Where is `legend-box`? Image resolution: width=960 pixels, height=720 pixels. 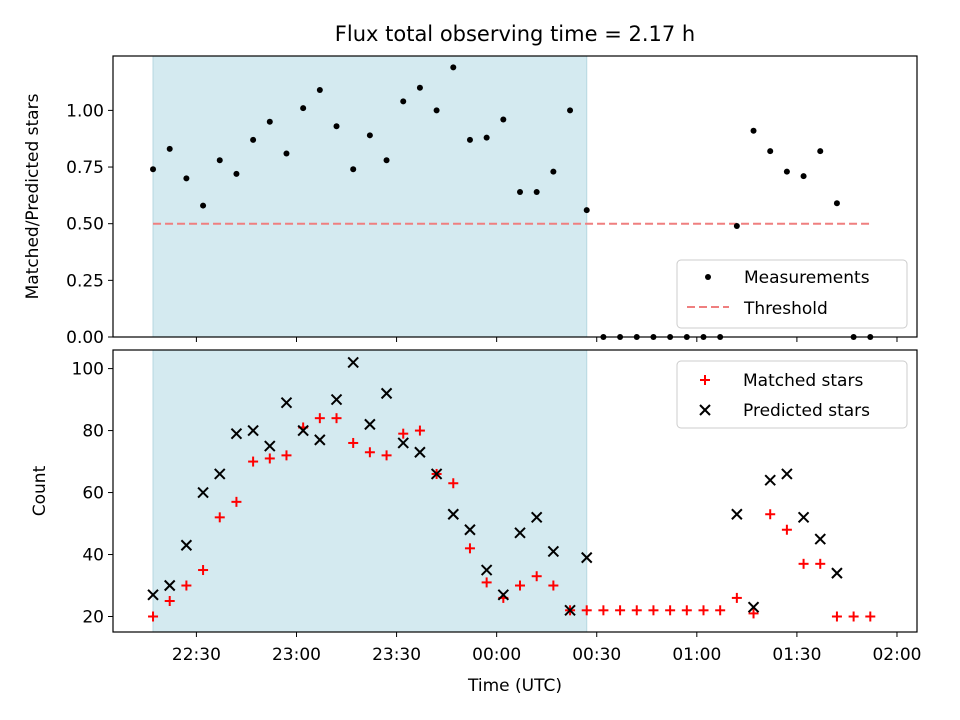 legend-box is located at coordinates (792, 294).